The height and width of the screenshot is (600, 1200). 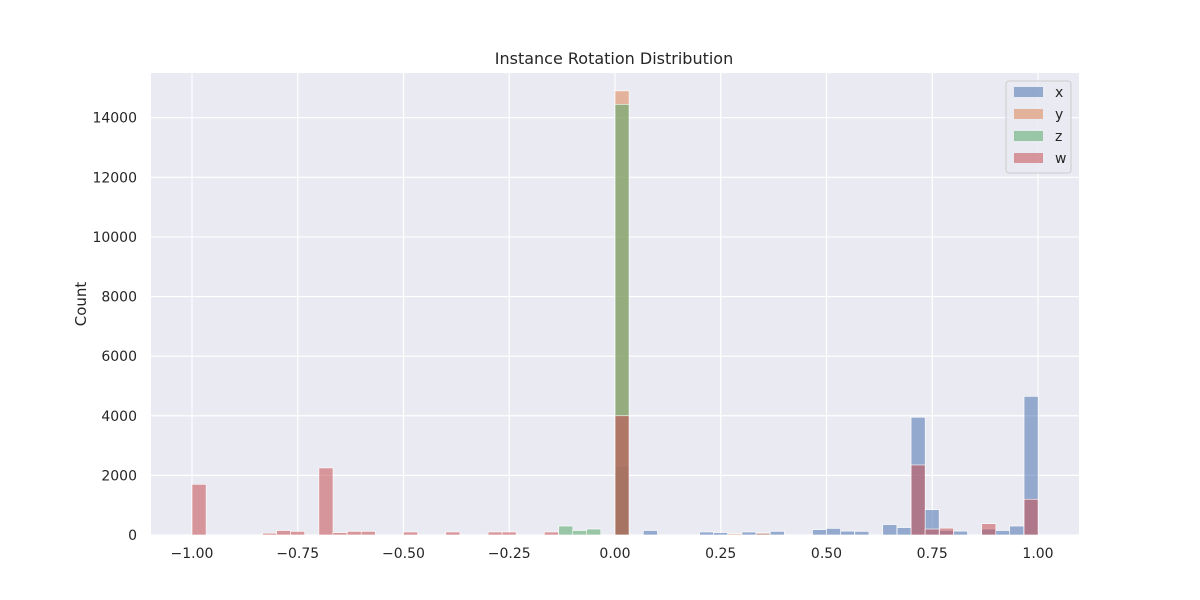 What do you see at coordinates (132, 536) in the screenshot?
I see `y-tick-label: 0` at bounding box center [132, 536].